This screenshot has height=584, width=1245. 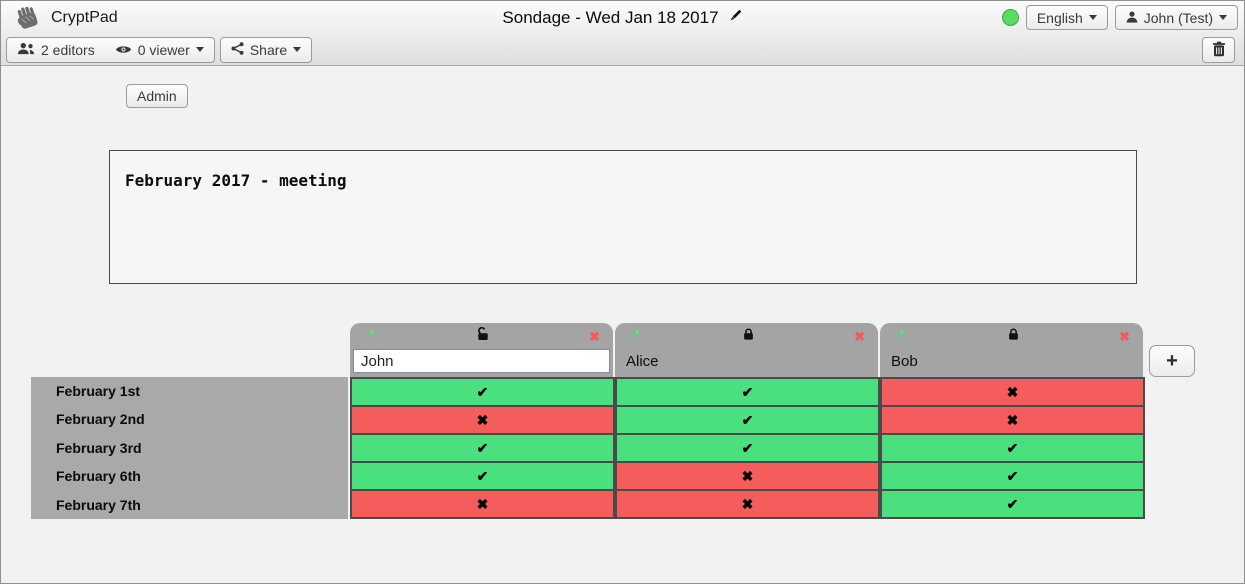 I want to click on share-icon, so click(x=237, y=49).